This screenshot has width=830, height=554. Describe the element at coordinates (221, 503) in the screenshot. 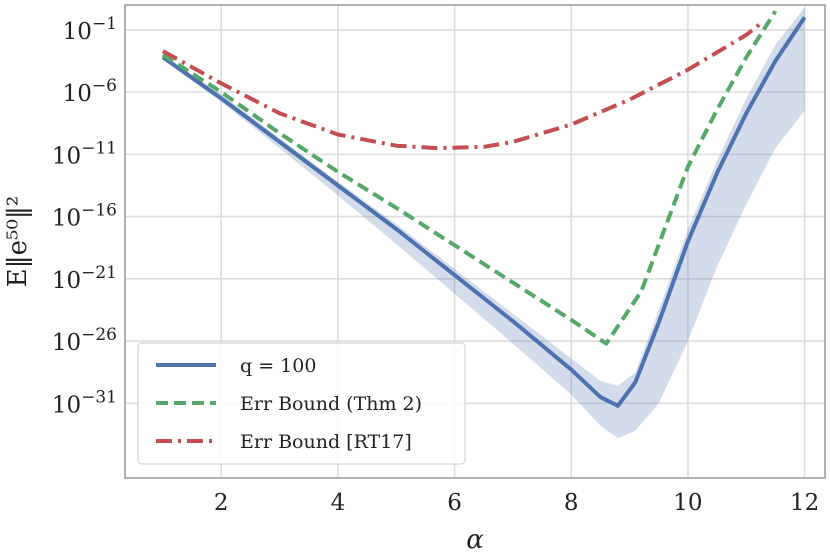

I see `x-tick-label: 2` at that location.